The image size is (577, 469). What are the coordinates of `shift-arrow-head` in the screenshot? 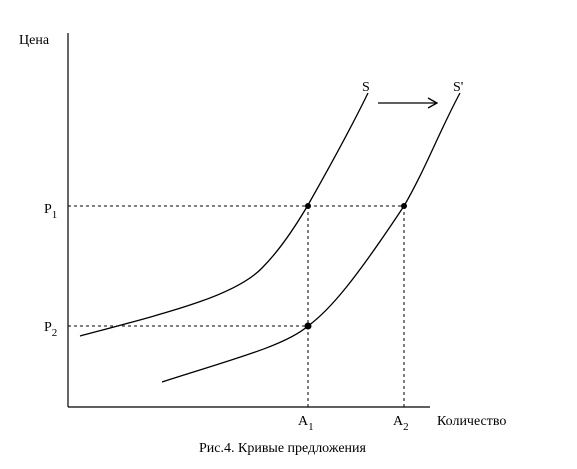 It's located at (433, 103).